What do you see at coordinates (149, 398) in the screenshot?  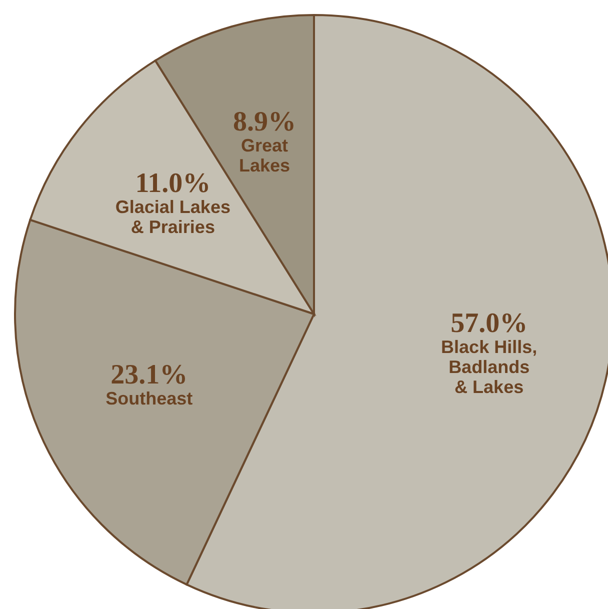 I see `slice-label: Southeast` at bounding box center [149, 398].